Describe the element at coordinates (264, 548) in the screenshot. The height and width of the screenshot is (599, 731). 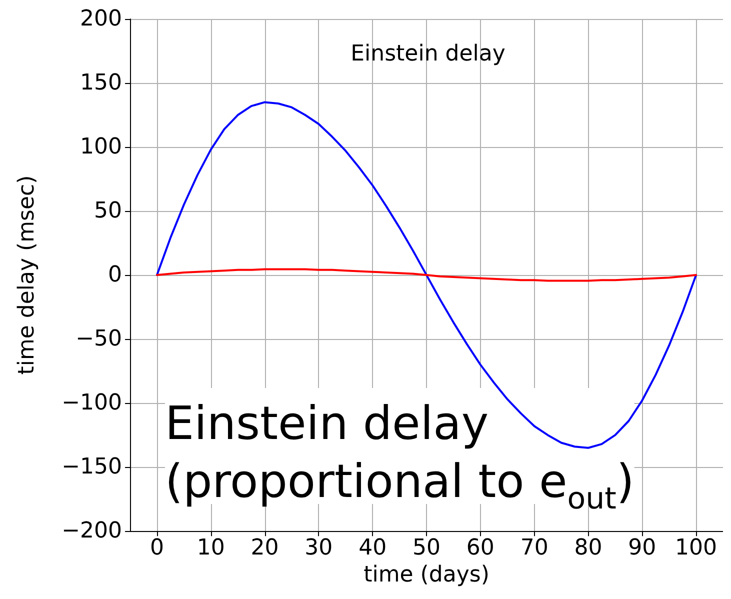
I see `x-tick-label: 20` at that location.